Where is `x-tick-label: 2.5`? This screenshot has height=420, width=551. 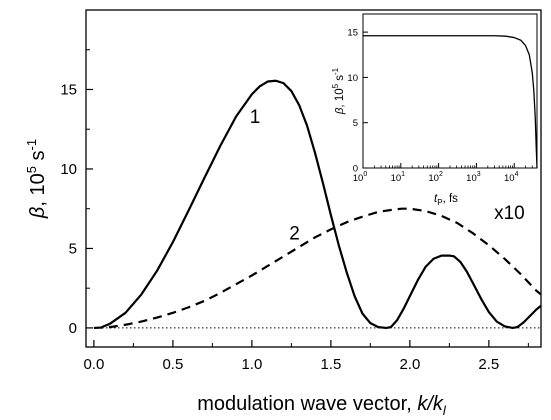
x-tick-label: 2.5 is located at coordinates (488, 364).